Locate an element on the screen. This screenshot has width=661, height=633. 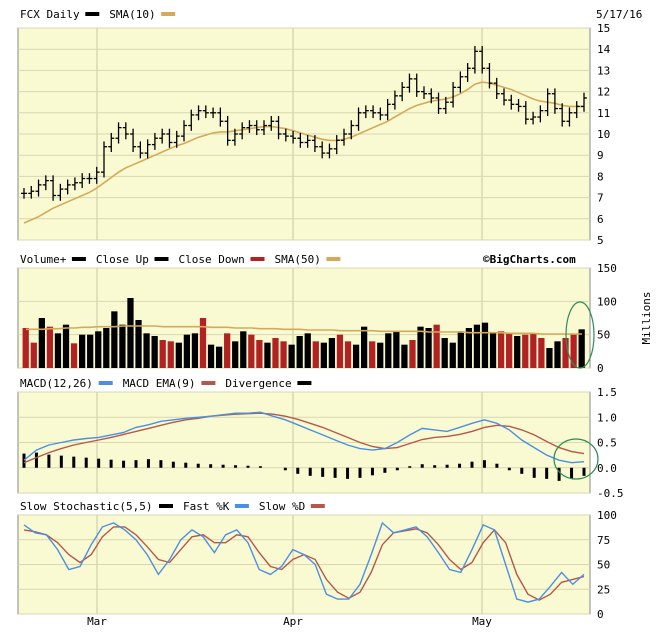
panel-header-band is located at coordinates (304, 380).